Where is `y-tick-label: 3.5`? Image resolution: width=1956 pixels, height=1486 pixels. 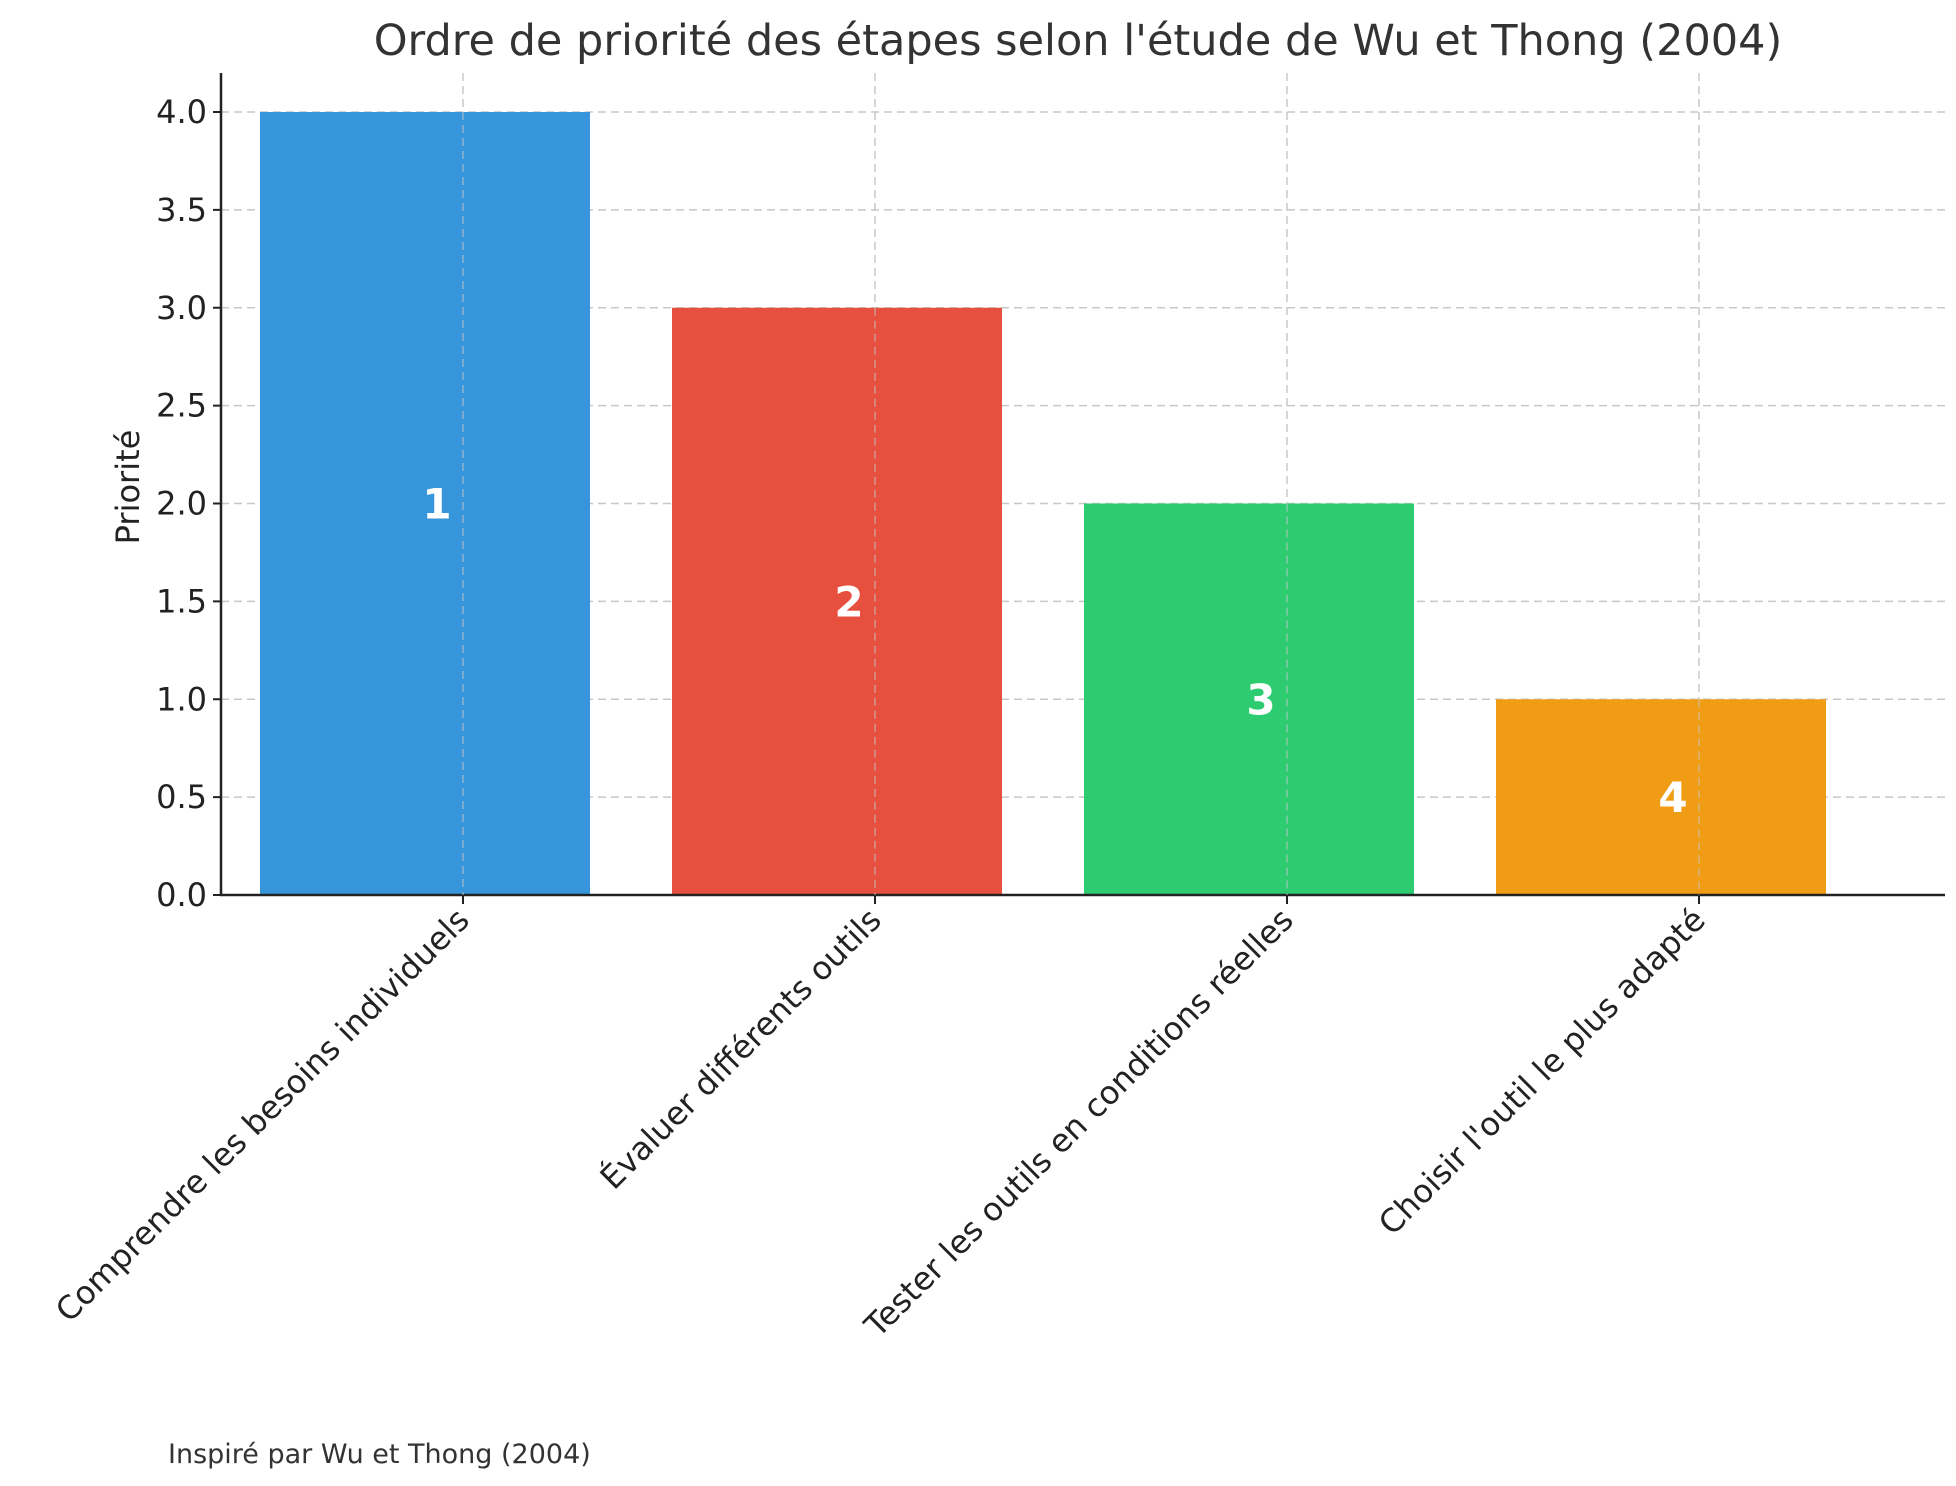
y-tick-label: 3.5 is located at coordinates (181, 210).